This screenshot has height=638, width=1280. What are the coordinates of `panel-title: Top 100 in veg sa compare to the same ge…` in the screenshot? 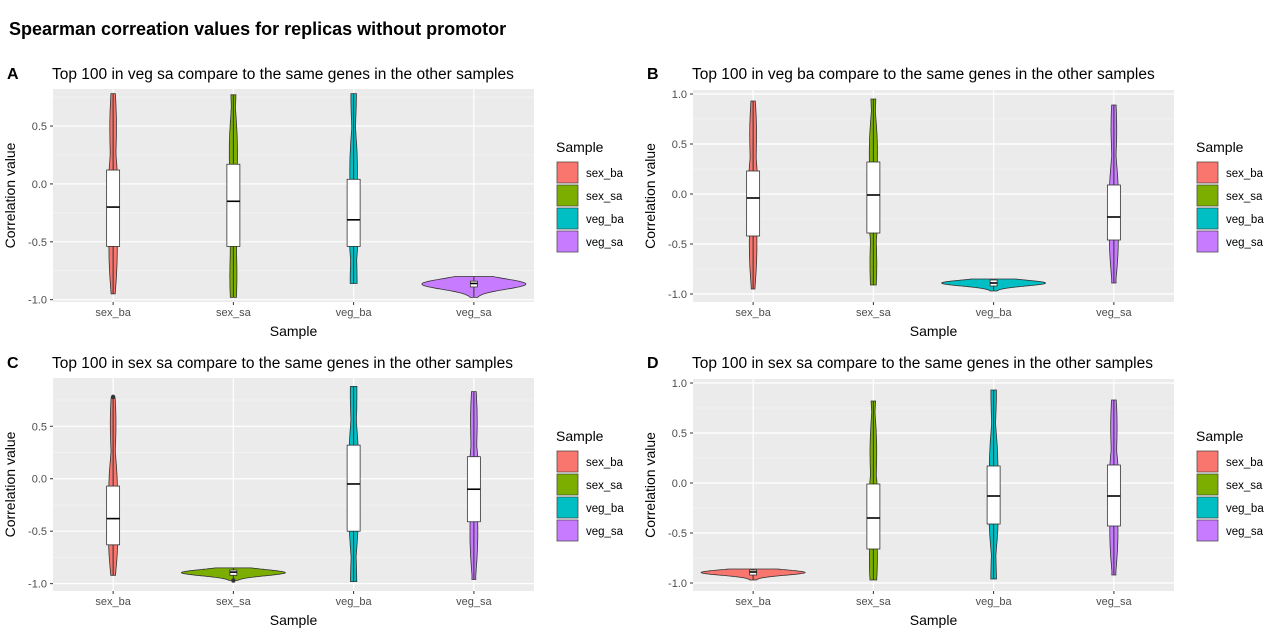 It's located at (283, 74).